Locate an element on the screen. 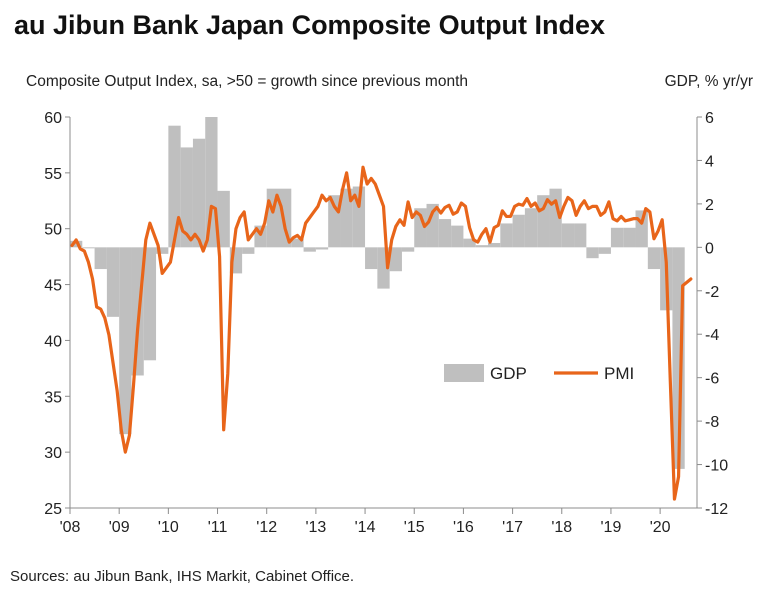  left-tick-label: 50 is located at coordinates (53, 230).